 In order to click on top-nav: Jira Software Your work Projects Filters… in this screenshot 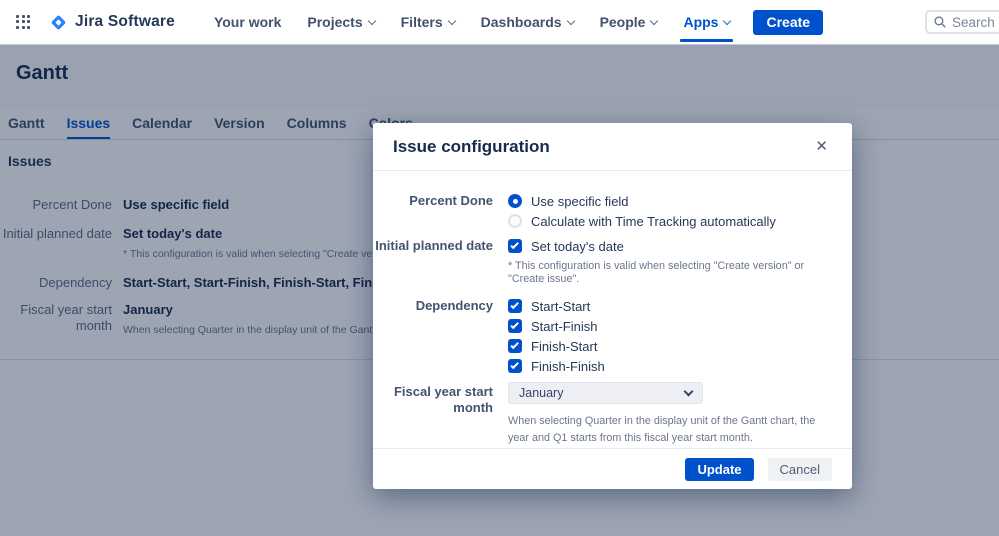, I will do `click(499, 22)`.